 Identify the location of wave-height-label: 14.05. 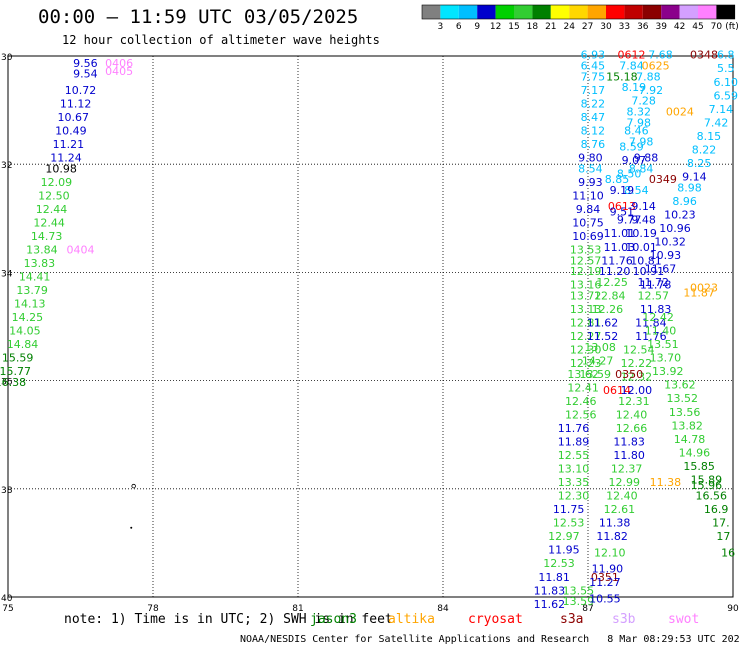
(25, 331).